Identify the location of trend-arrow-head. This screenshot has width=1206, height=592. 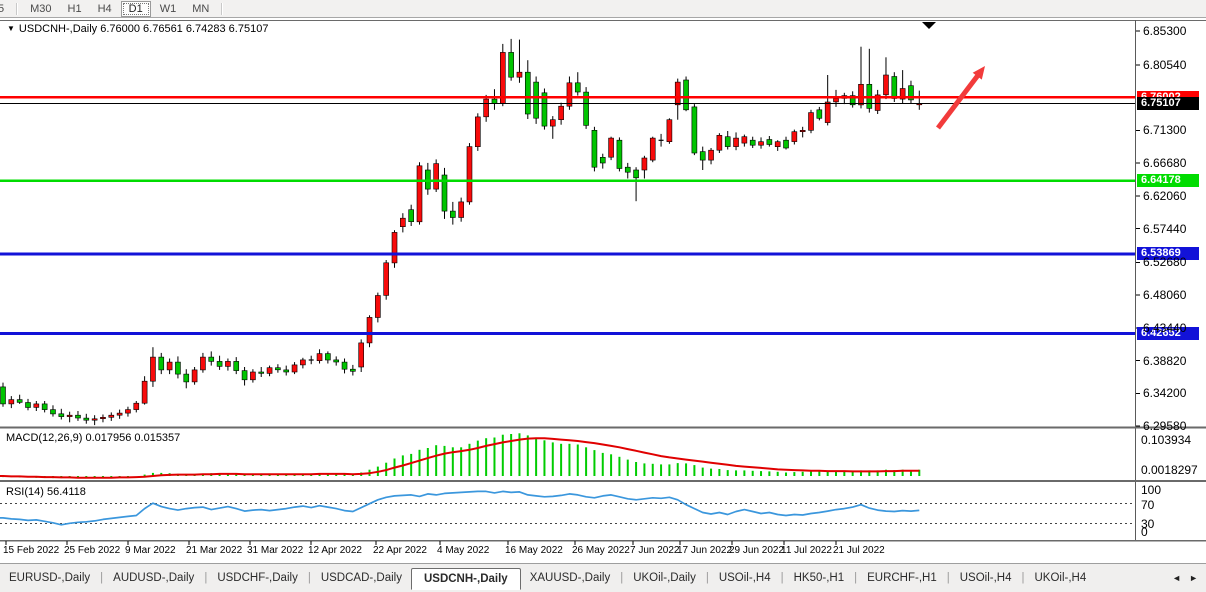
(978, 73).